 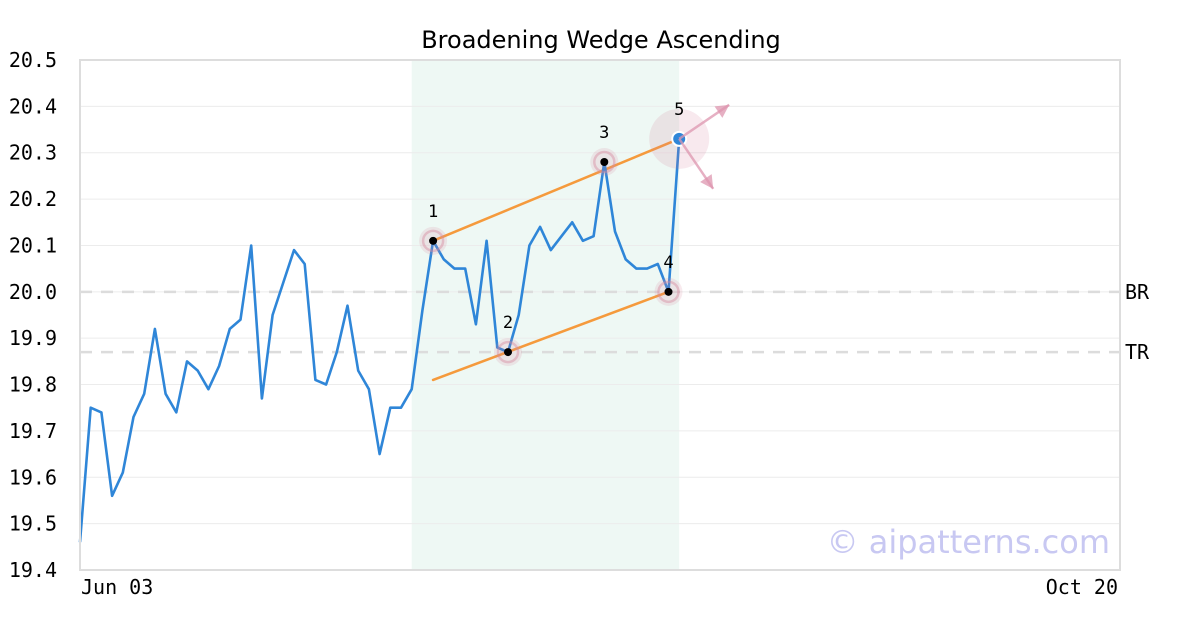 What do you see at coordinates (550, 336) in the screenshot?
I see `trendline-lower` at bounding box center [550, 336].